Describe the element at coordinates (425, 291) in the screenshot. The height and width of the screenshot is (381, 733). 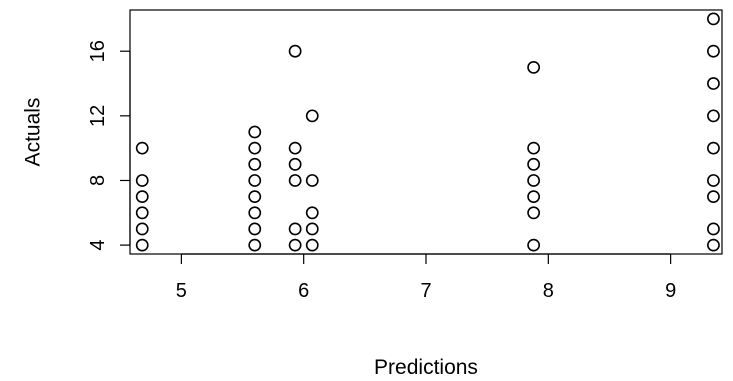
I see `x-tick-label: 7` at that location.